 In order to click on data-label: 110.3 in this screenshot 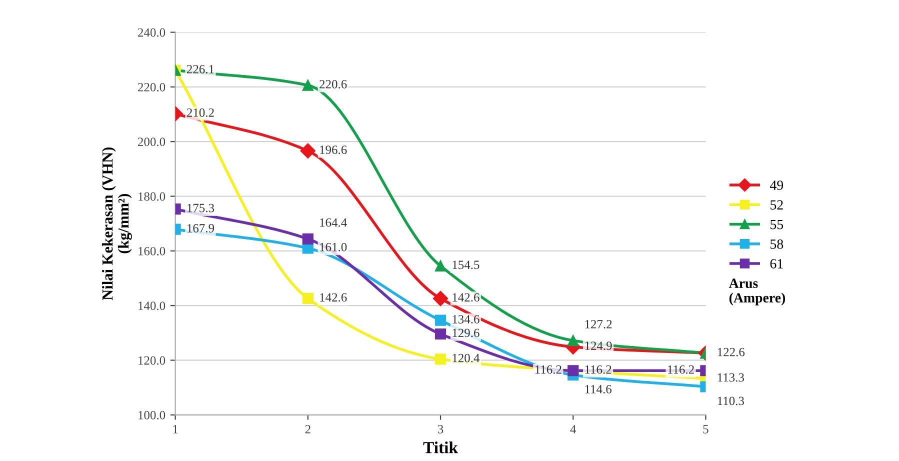, I will do `click(731, 401)`.